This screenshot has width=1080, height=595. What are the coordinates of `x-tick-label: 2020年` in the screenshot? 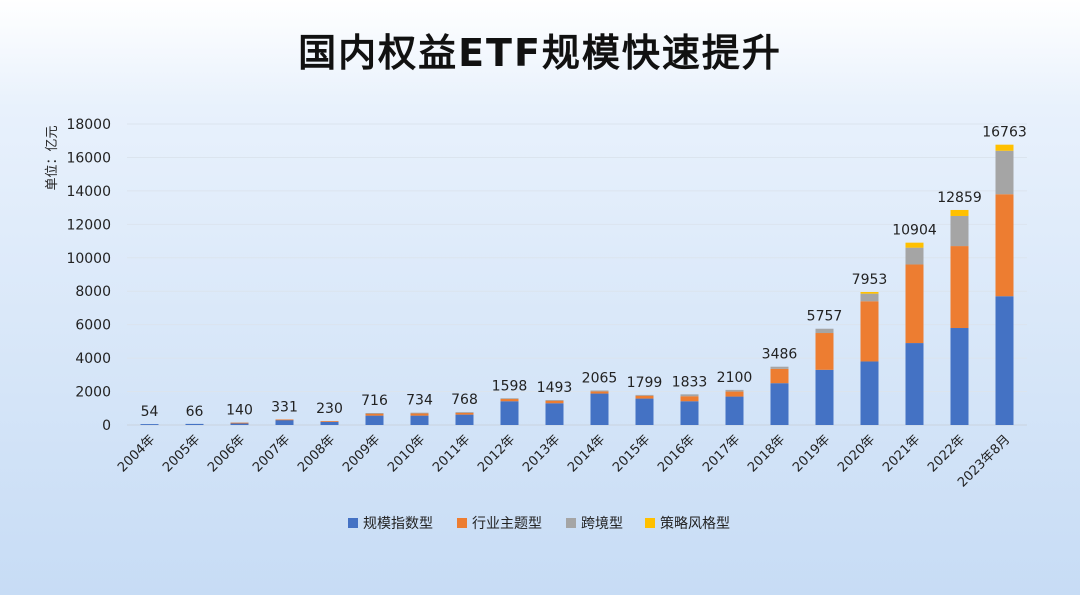 It's located at (856, 453).